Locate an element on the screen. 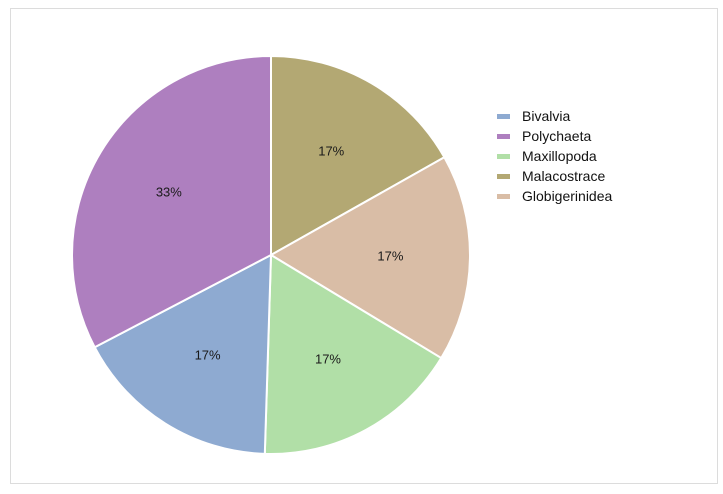 The width and height of the screenshot is (723, 494). pie-slice-malacostrace is located at coordinates (358, 155).